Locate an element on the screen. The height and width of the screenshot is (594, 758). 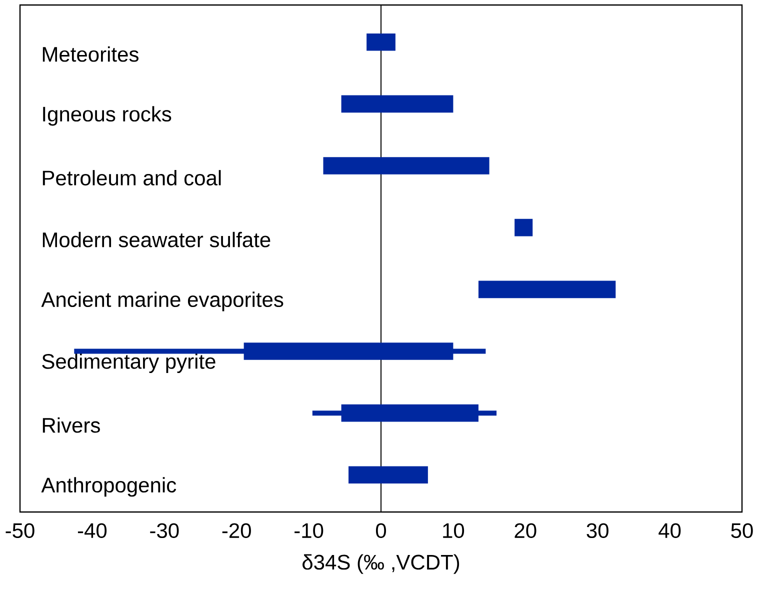
y-tick-label: Rivers is located at coordinates (71, 425).